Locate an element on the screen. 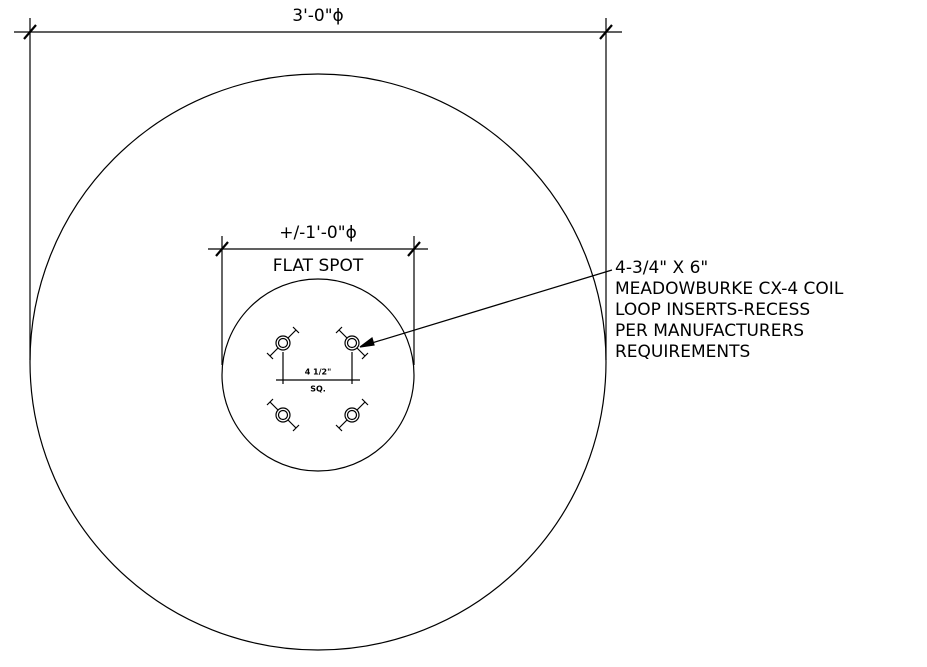 The height and width of the screenshot is (667, 927). callout-text: MEADOWBURKE CX-4 COIL is located at coordinates (729, 289).